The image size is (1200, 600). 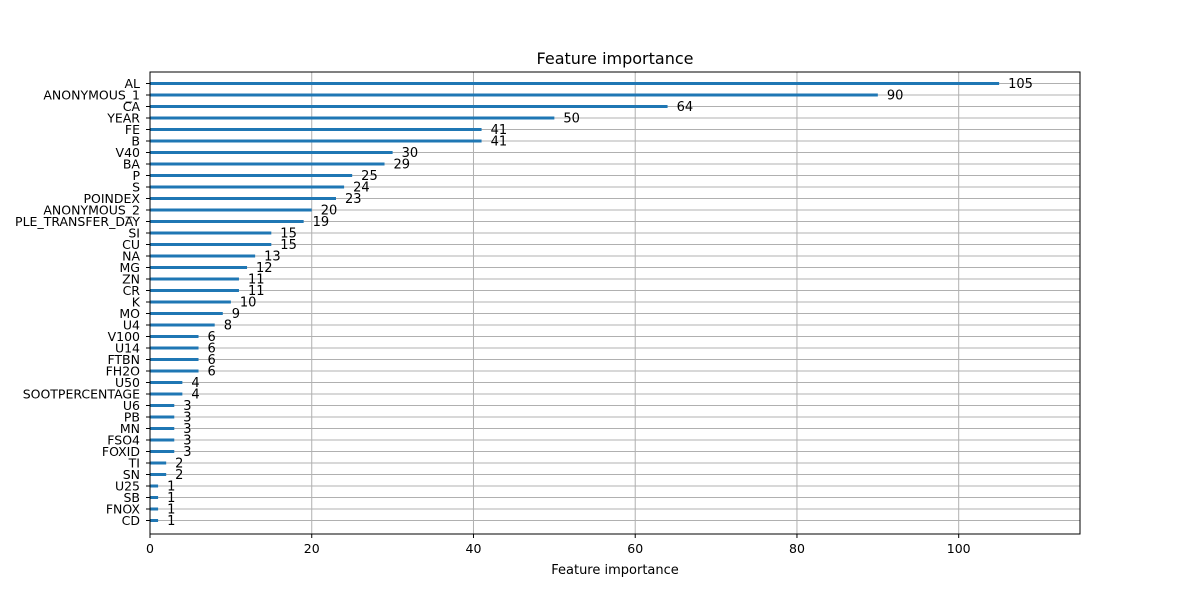 I want to click on data-label: 9, so click(x=236, y=314).